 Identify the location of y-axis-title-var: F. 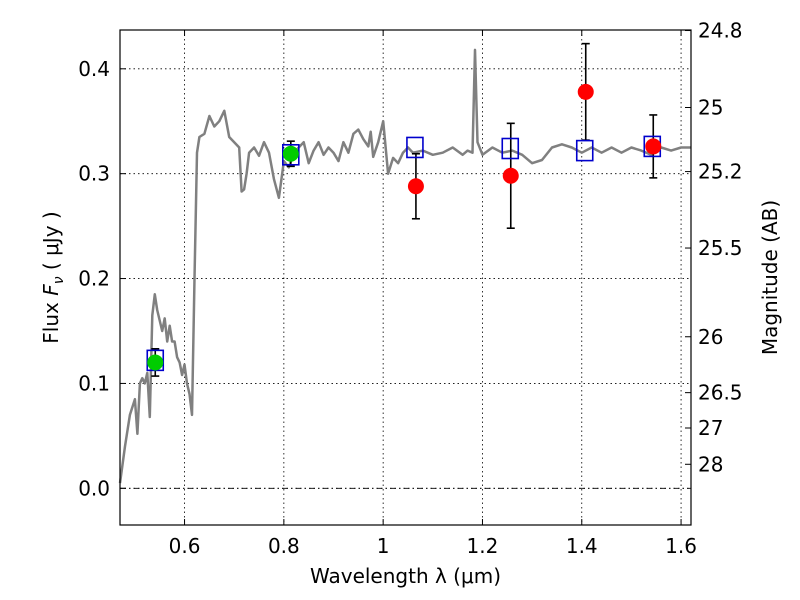
(51, 290).